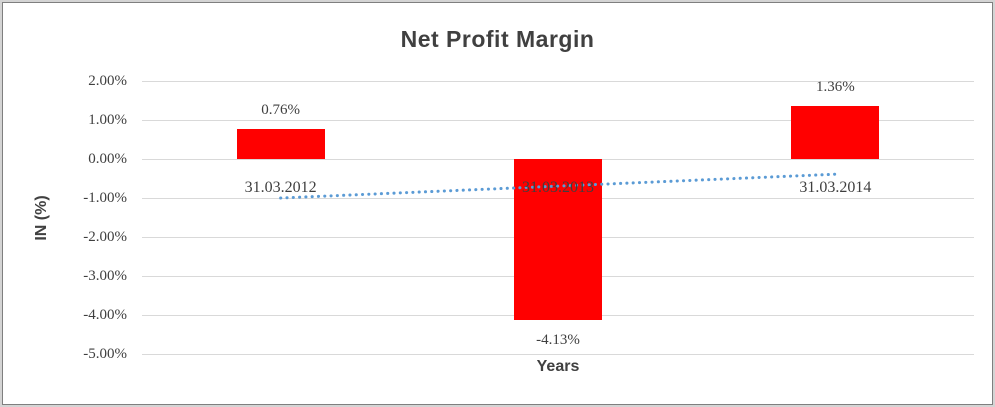 The image size is (995, 407). What do you see at coordinates (558, 187) in the screenshot?
I see `category-label: 31.03.2013` at bounding box center [558, 187].